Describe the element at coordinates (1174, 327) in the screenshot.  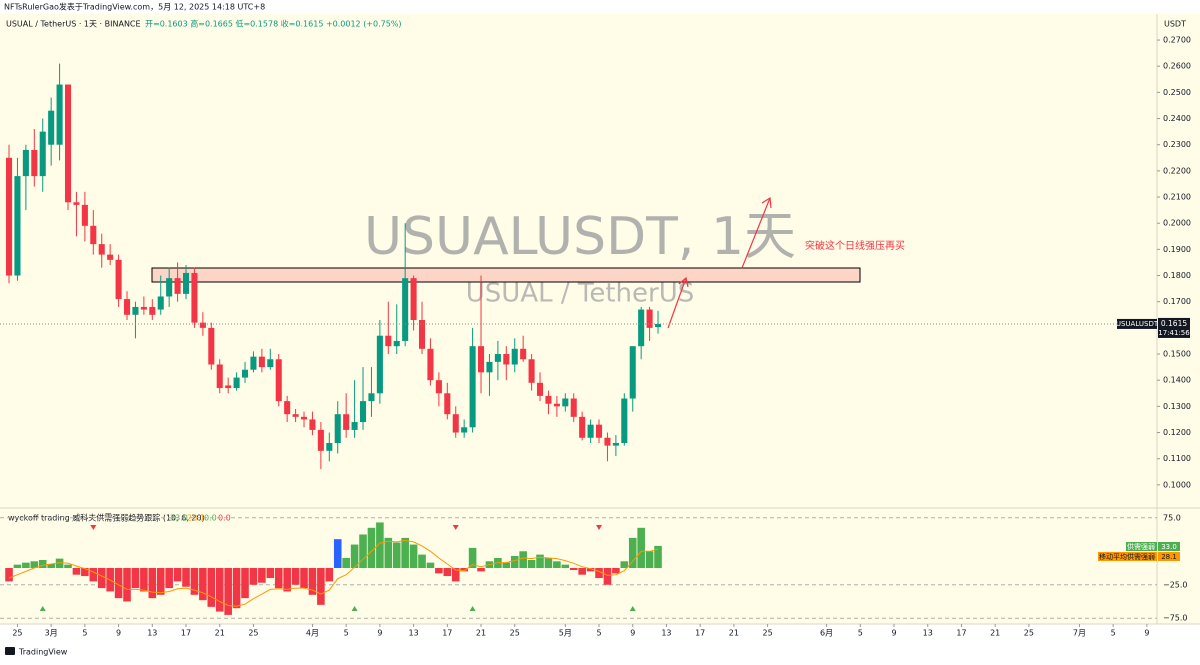
I see `price-tag` at that location.